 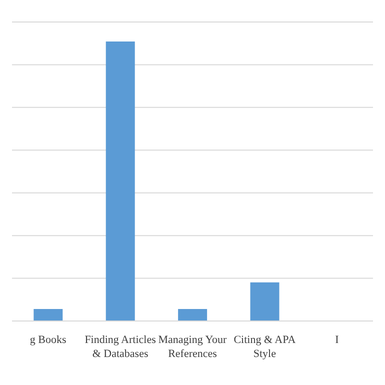 What do you see at coordinates (337, 340) in the screenshot?
I see `x-tick-label: I` at bounding box center [337, 340].